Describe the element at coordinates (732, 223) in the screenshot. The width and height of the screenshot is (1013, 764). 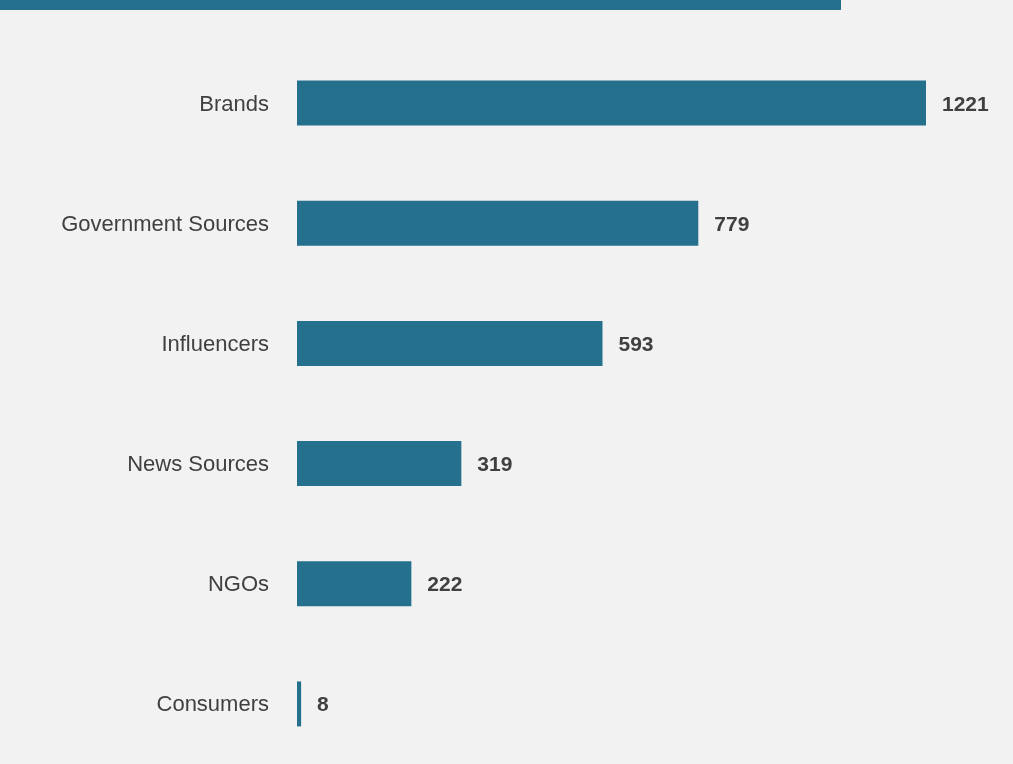
I see `data-label: 779` at that location.